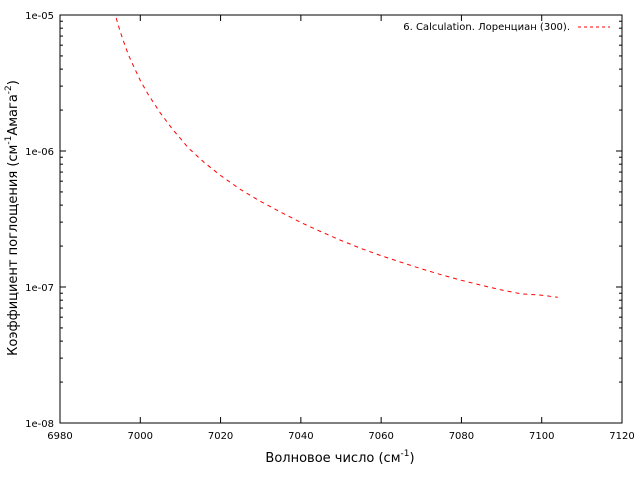 This screenshot has width=640, height=480. What do you see at coordinates (39, 16) in the screenshot?
I see `y-tick-label: 1e-05` at bounding box center [39, 16].